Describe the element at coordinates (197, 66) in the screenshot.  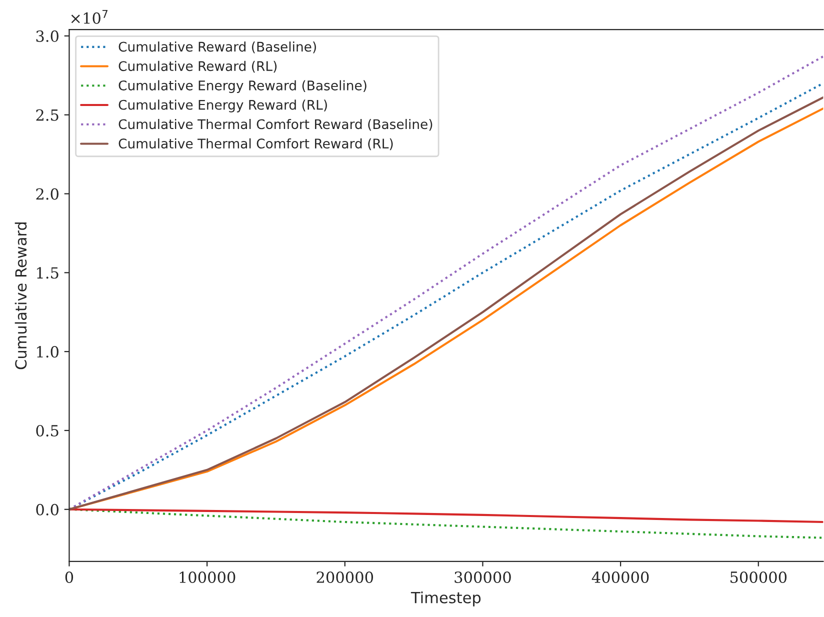
I see `legend-label: Cumulative Reward (RL)` at that location.